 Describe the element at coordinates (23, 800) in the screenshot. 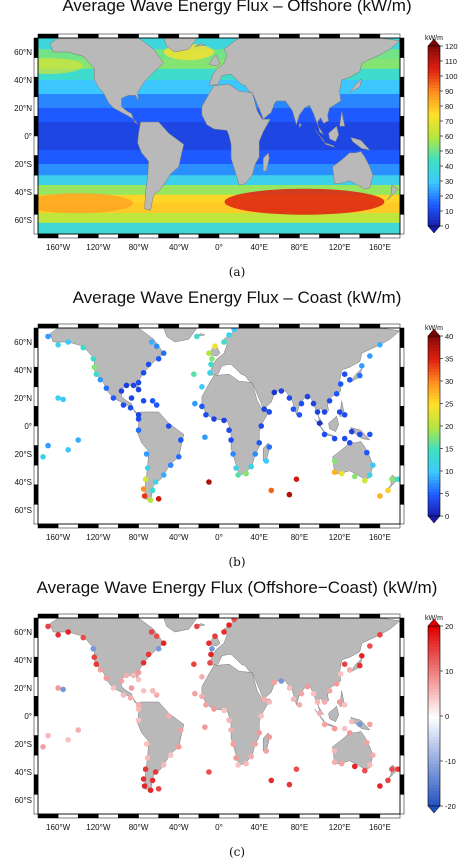

I see `lat-tick-label: 60°S` at that location.